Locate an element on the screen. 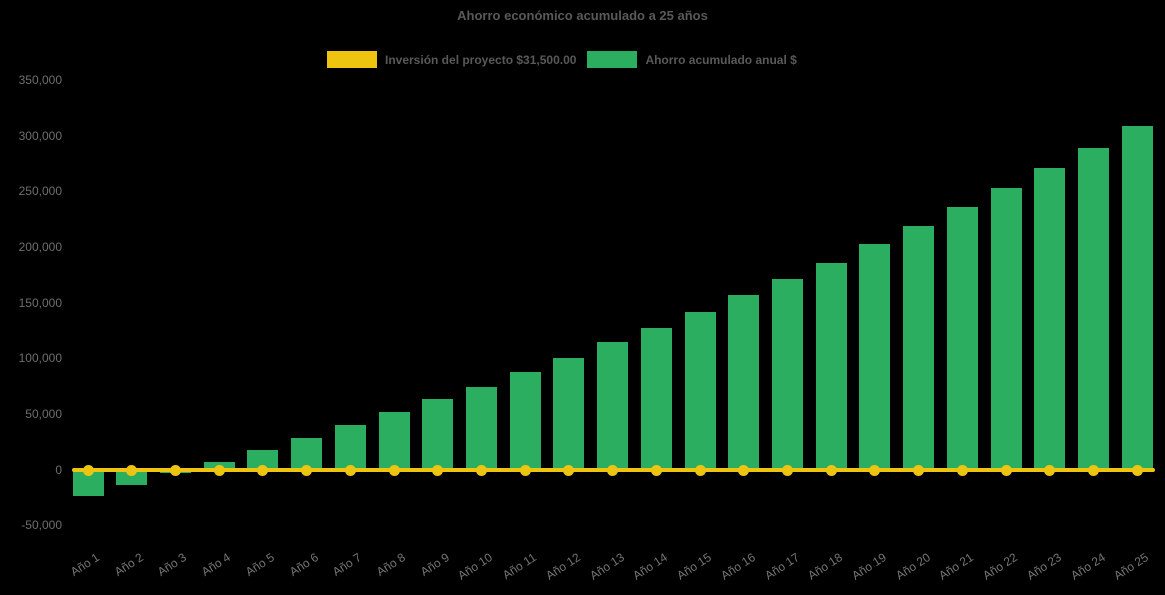 This screenshot has height=595, width=1165. y-tick-label-100000: 100,000 is located at coordinates (40, 358).